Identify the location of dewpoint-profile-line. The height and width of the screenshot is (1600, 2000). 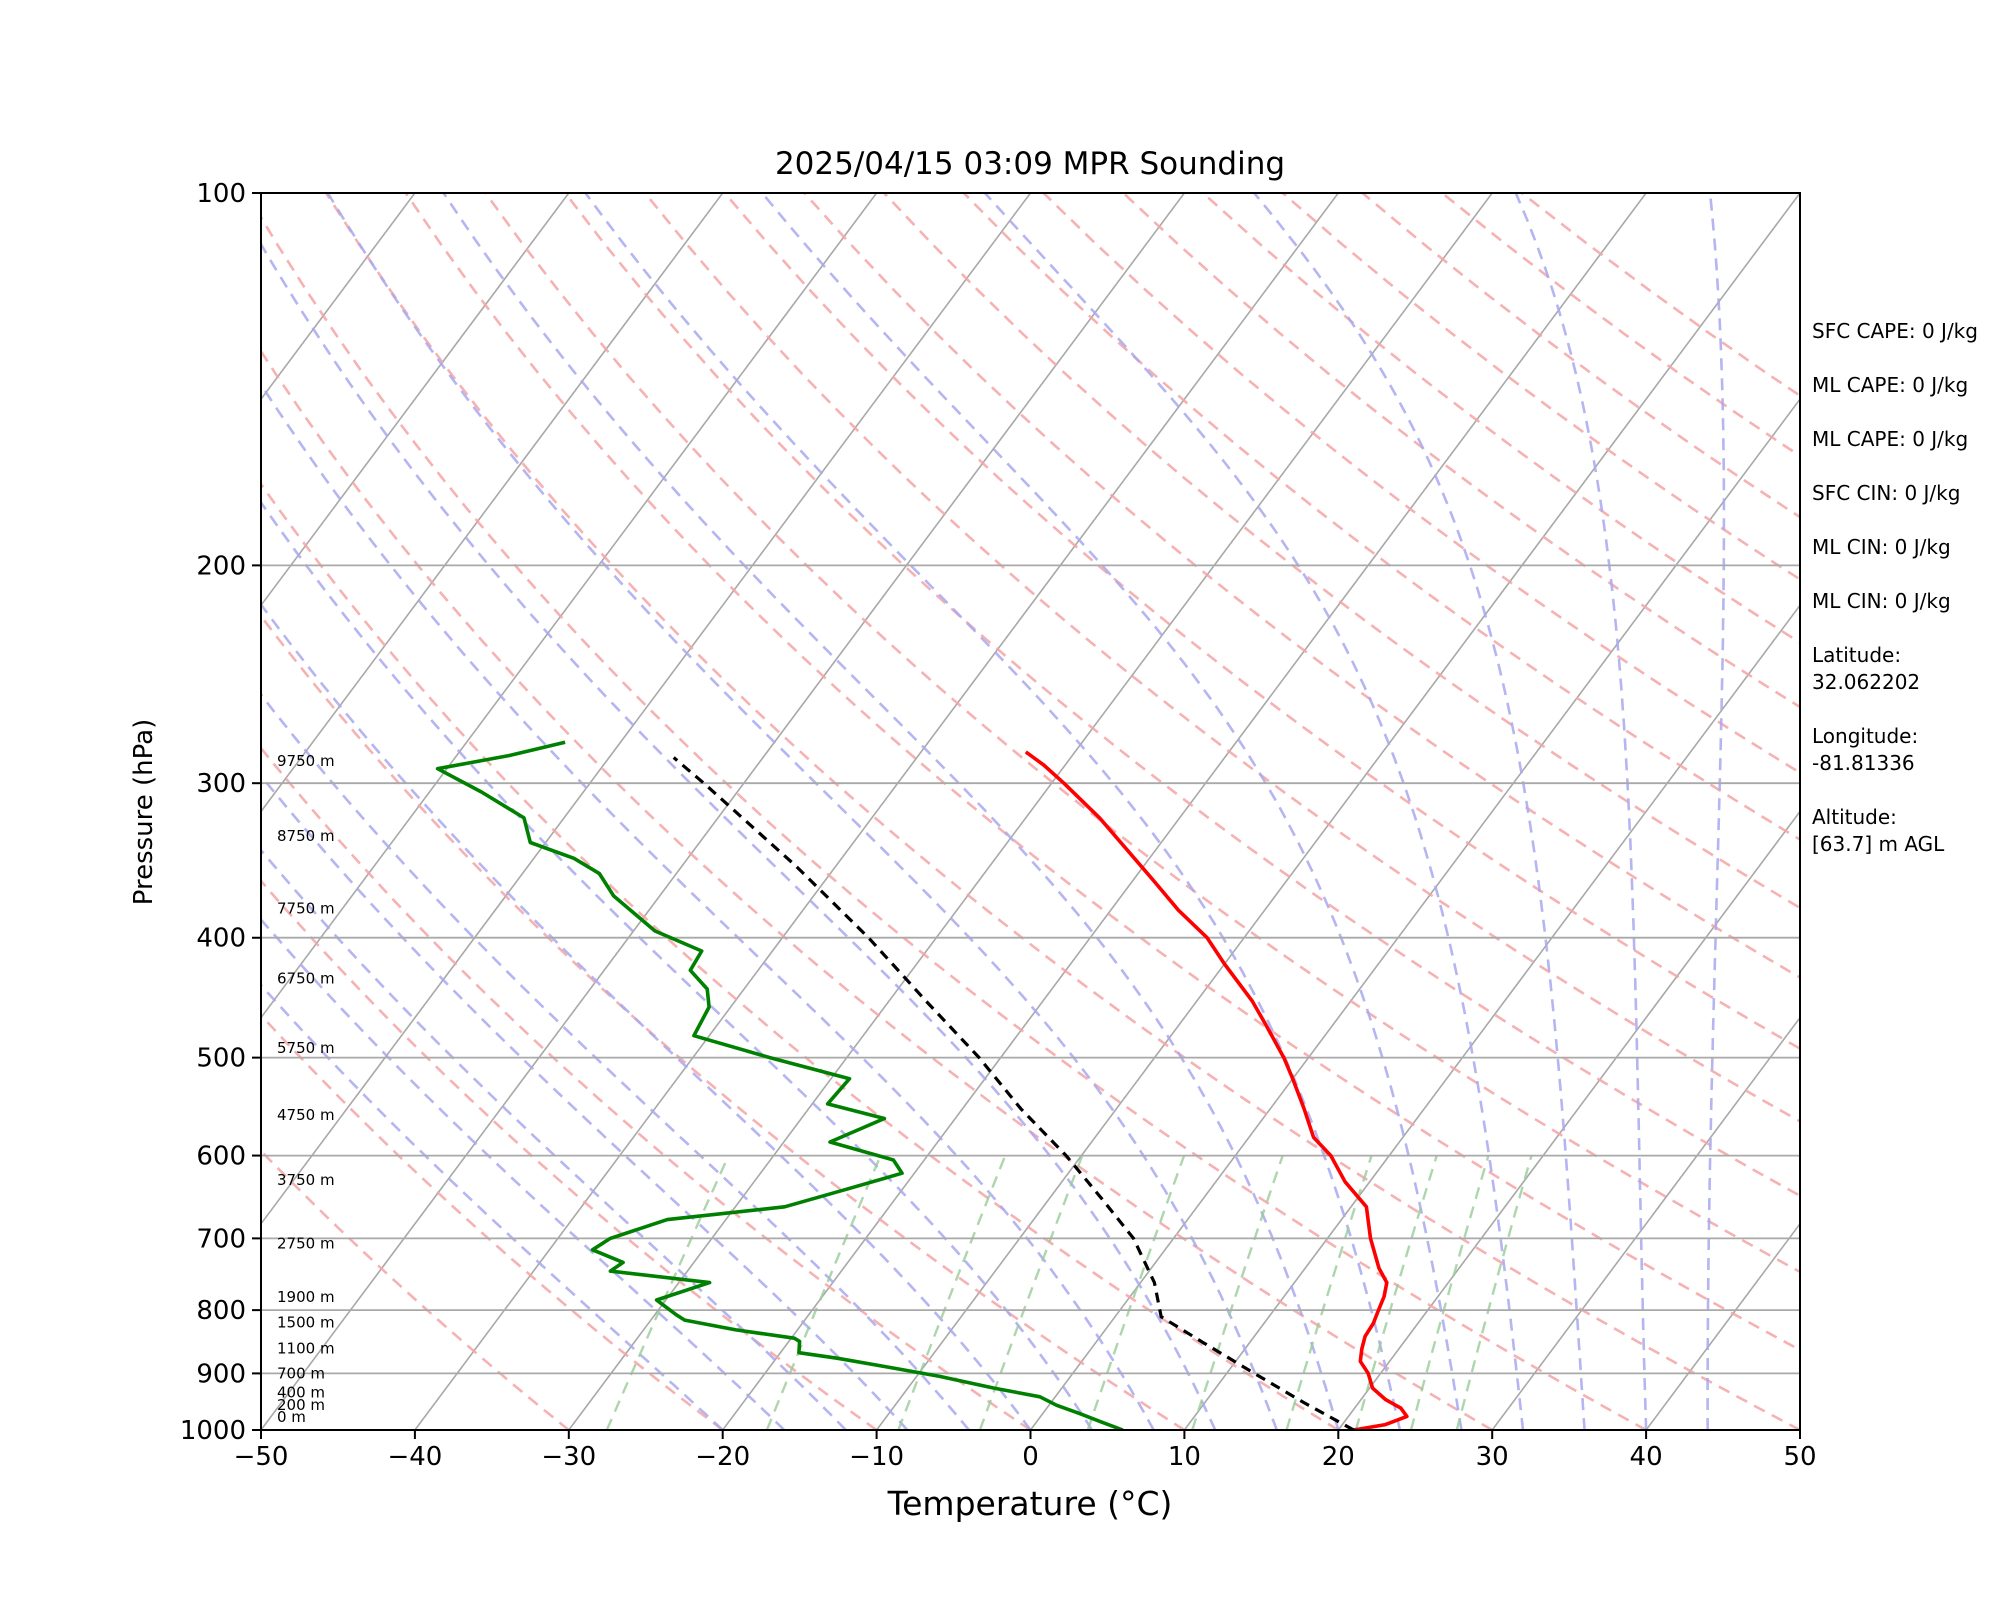
(779, 1085).